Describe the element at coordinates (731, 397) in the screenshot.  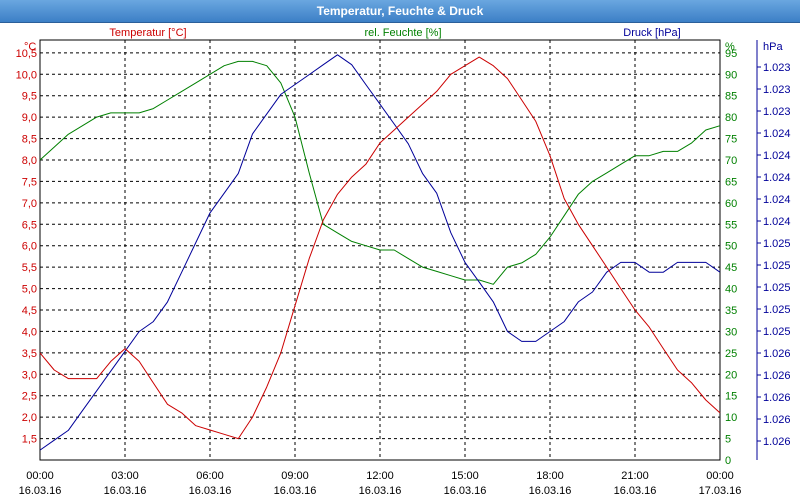
I see `humidity-tick-label: 15` at that location.